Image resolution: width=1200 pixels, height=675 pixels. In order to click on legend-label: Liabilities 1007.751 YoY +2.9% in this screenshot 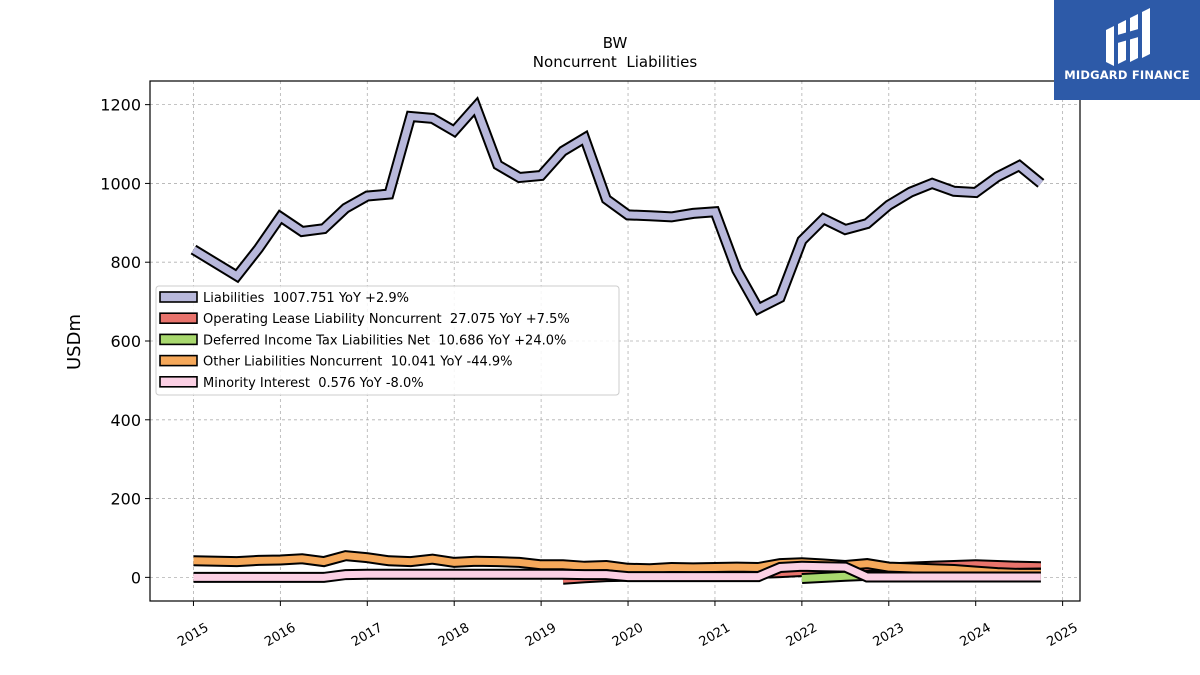, I will do `click(306, 298)`.